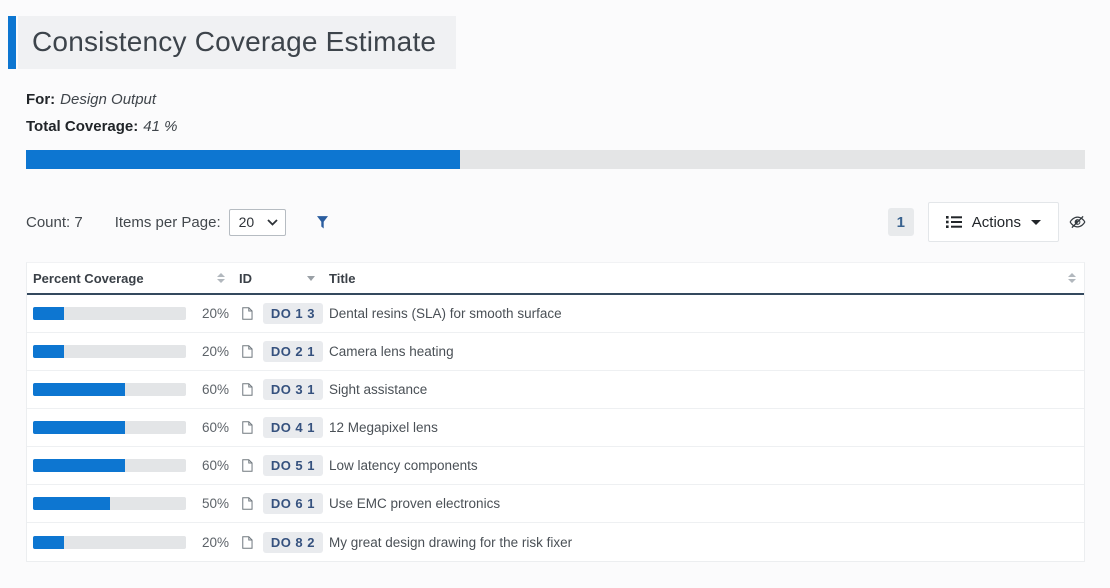 Image resolution: width=1110 pixels, height=588 pixels. I want to click on column-header-title: Title, so click(703, 278).